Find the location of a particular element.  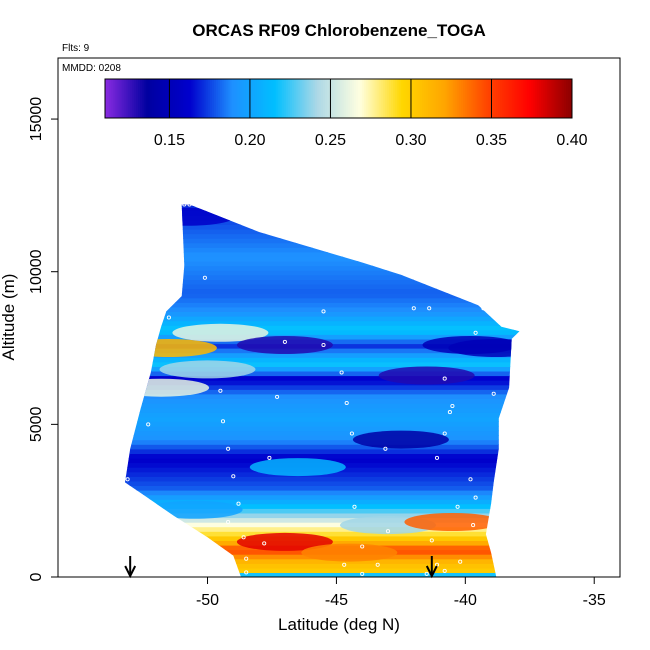

arrow-end-head is located at coordinates (431, 572).